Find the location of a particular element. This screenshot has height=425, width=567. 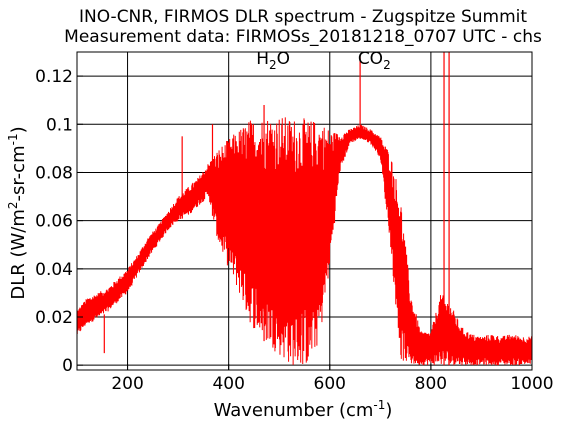

y-tick-label: 0.04 is located at coordinates (54, 270).